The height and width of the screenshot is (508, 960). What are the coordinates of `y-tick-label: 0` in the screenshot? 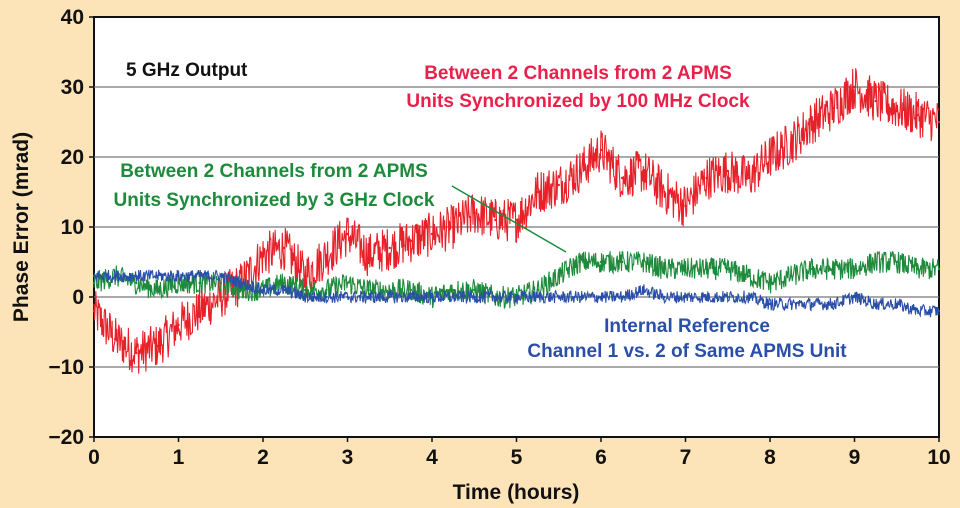 It's located at (78, 297).